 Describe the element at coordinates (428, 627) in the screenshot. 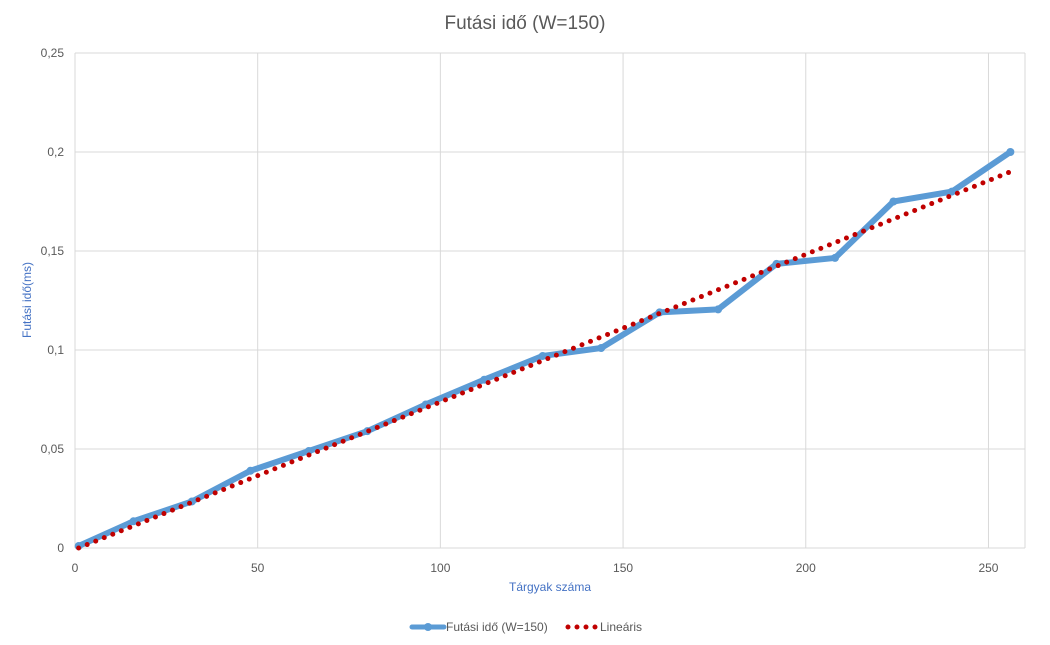

I see `legend-point-marker` at that location.